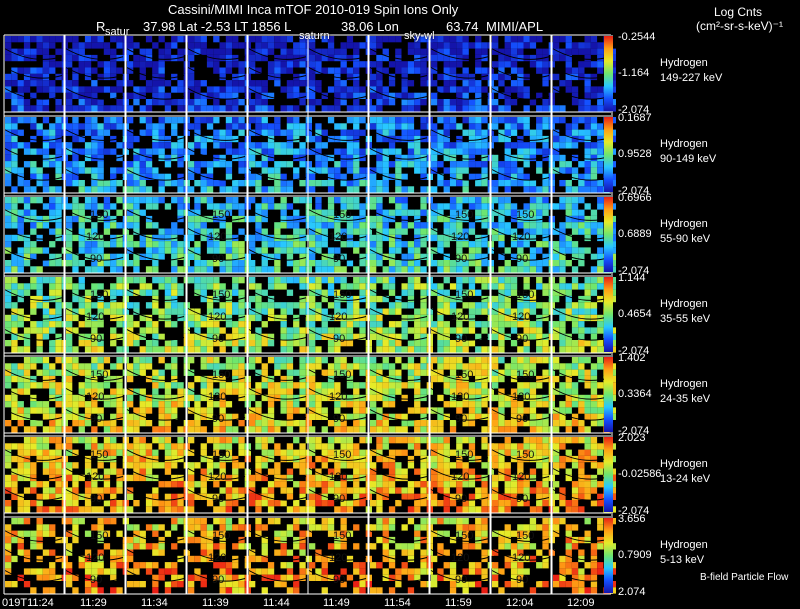 This screenshot has width=800, height=609. What do you see at coordinates (101, 26) in the screenshot?
I see `r-label: R` at bounding box center [101, 26].